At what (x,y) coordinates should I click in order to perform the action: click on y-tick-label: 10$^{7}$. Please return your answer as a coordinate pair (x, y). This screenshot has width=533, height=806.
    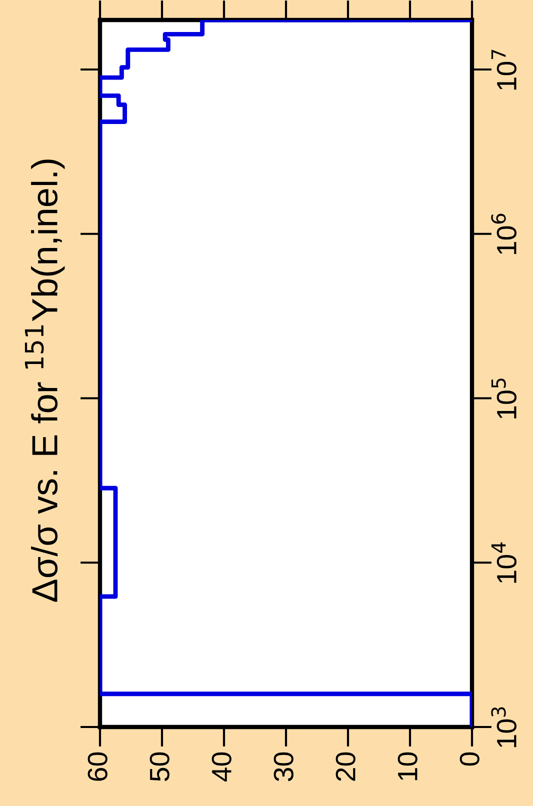
    Looking at the image, I should click on (504, 70).